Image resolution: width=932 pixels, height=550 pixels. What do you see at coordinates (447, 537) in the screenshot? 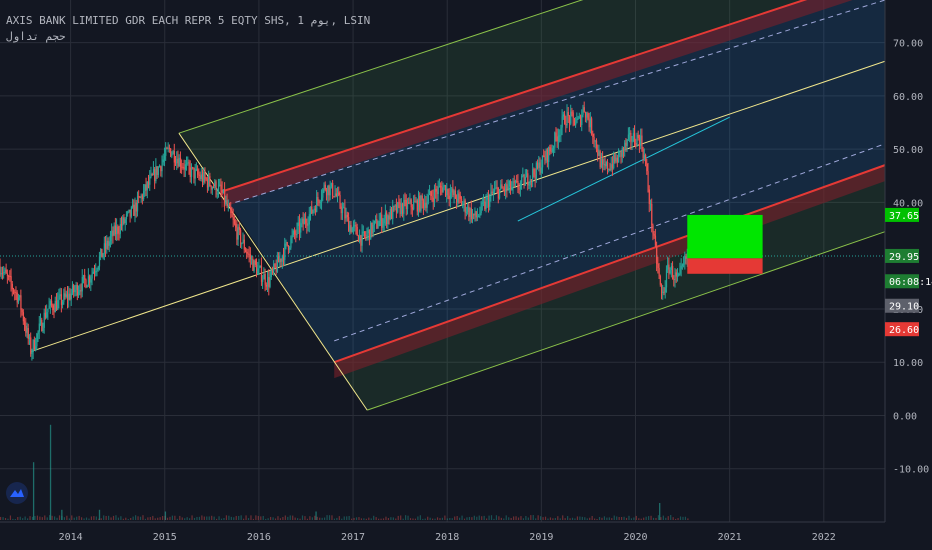
I see `time-axis: 2014 2015 2016 2017 2018 2019 2020 2021 2022` at bounding box center [447, 537].